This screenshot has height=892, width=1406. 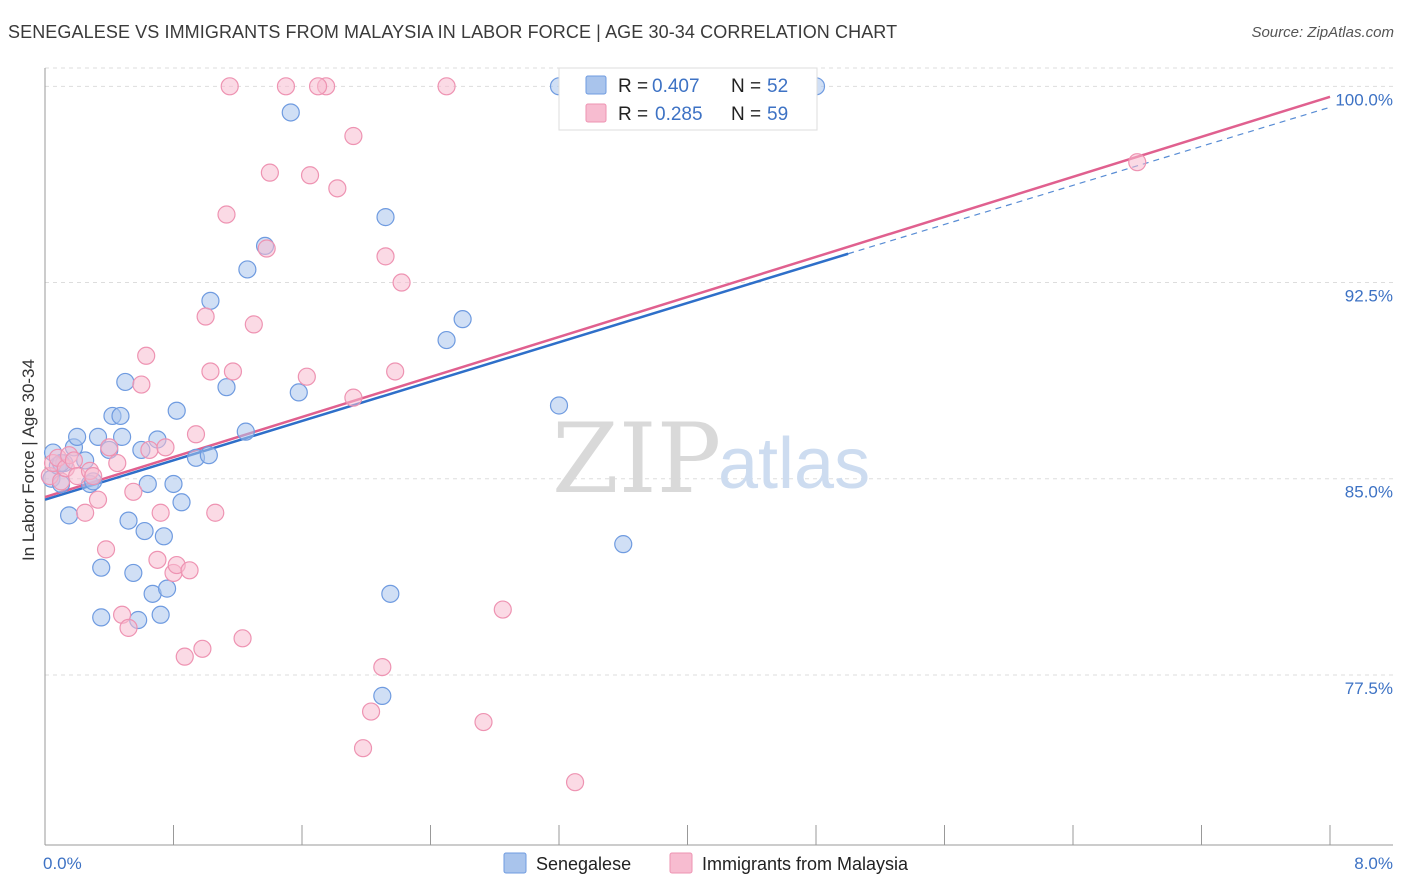 I want to click on legend-r-value-malaysia: 0.285, so click(x=679, y=114).